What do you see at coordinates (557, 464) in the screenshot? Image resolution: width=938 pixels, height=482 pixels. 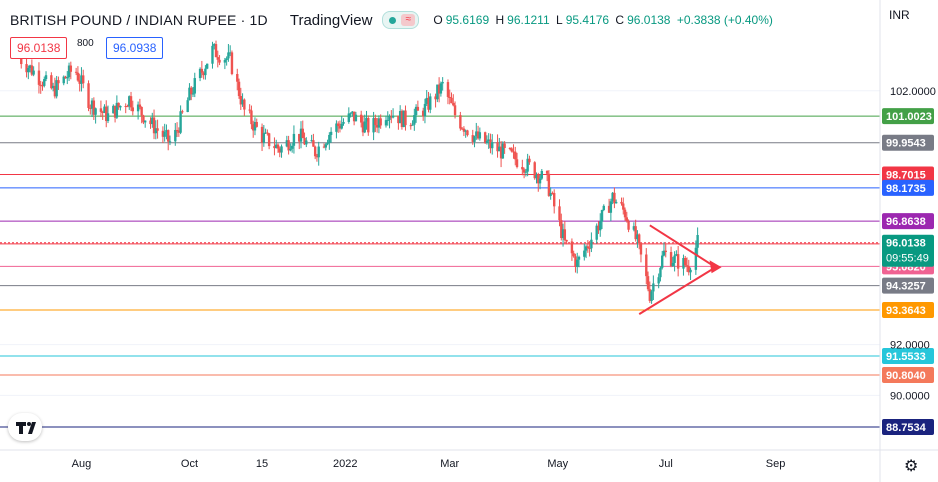 I see `x-tick-label: May` at bounding box center [557, 464].